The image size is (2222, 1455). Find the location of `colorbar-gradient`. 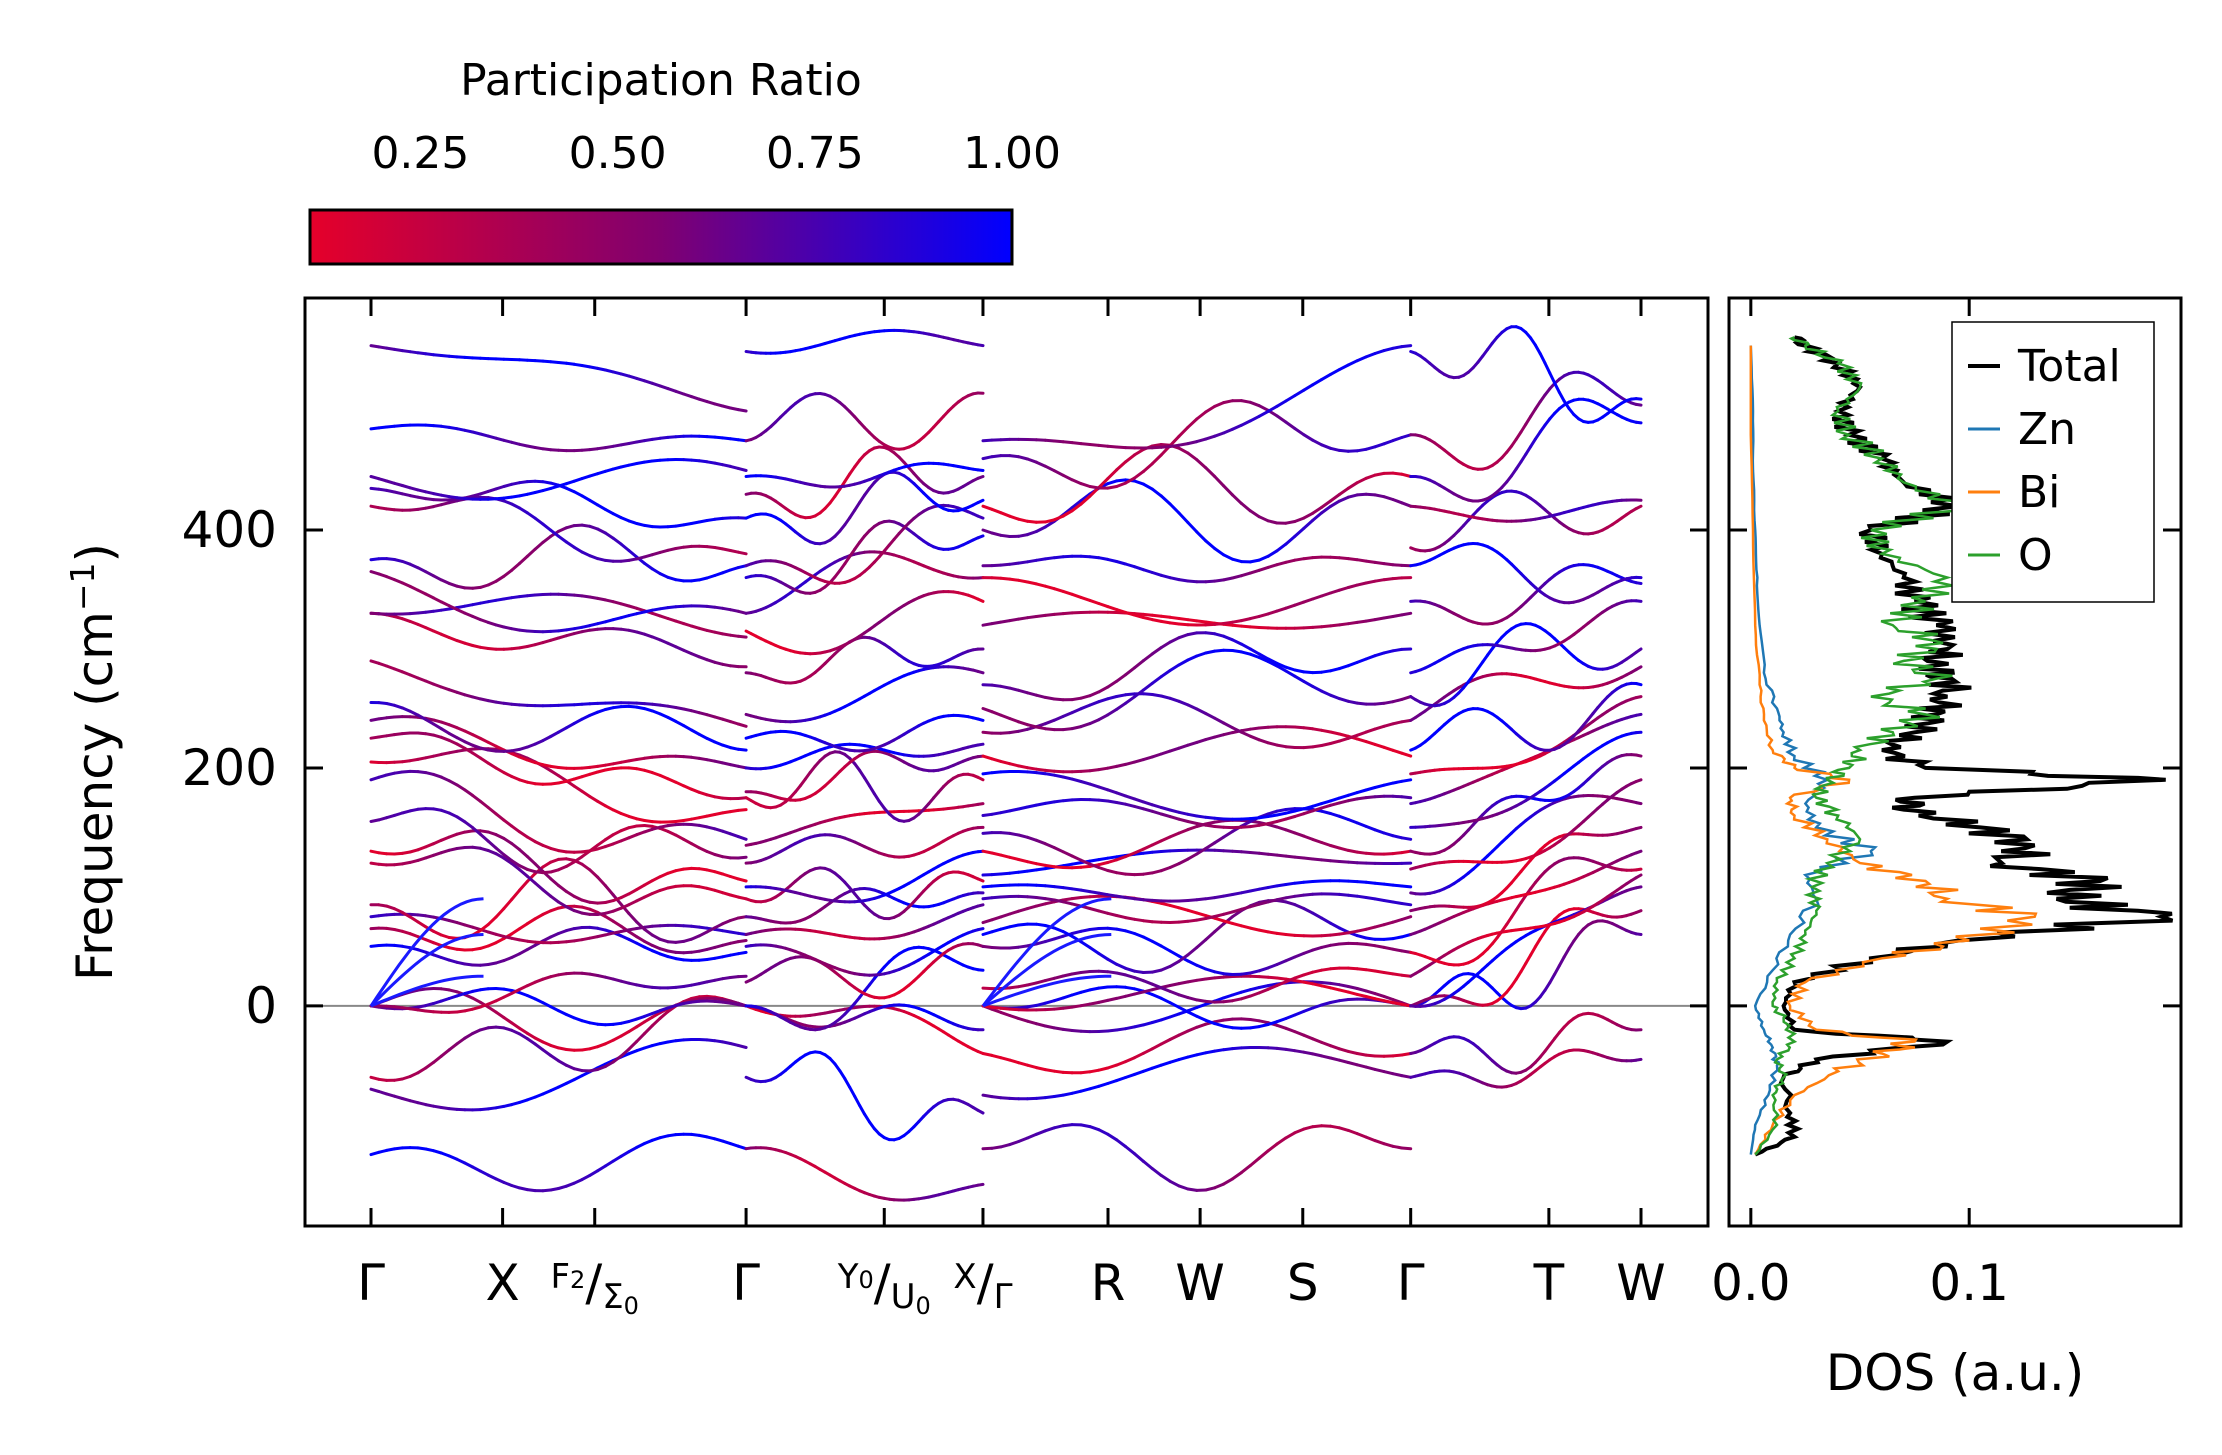

colorbar-gradient is located at coordinates (661, 237).